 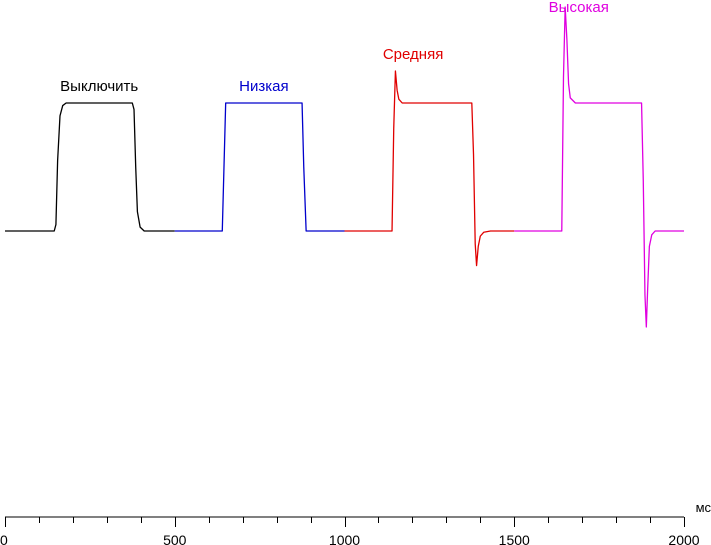 What do you see at coordinates (4, 538) in the screenshot?
I see `x-tick-label: 0` at bounding box center [4, 538].